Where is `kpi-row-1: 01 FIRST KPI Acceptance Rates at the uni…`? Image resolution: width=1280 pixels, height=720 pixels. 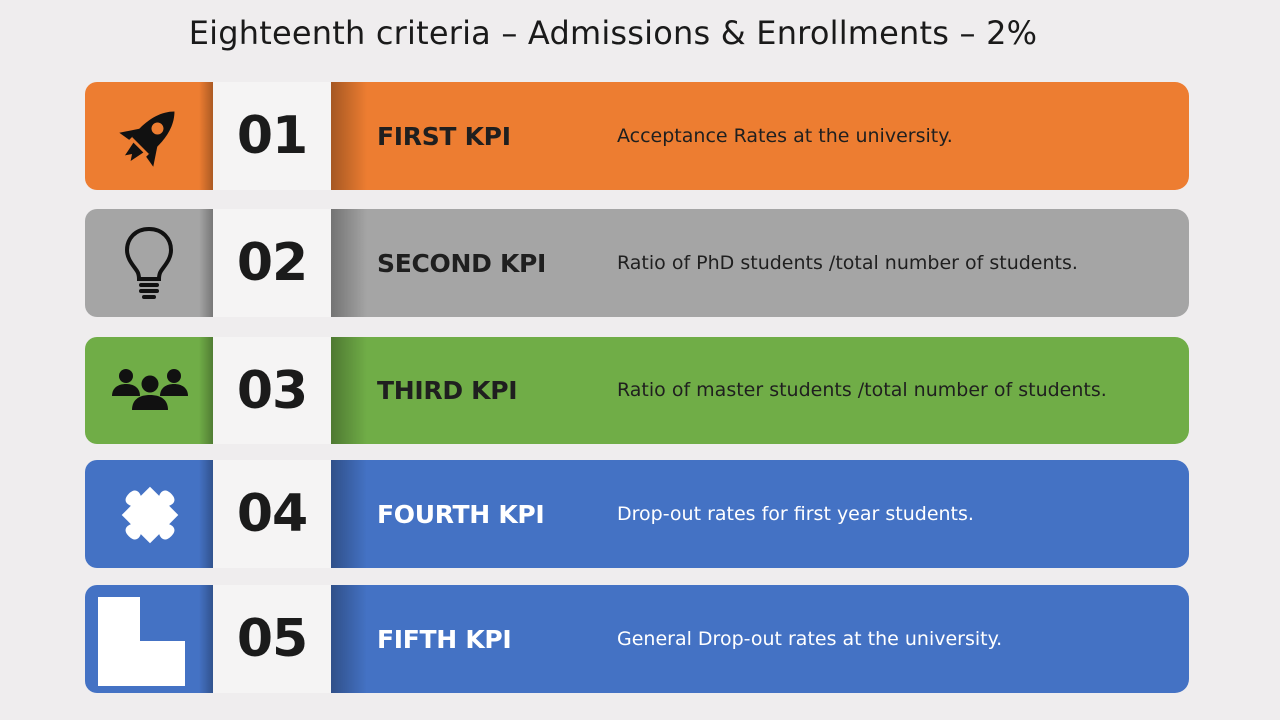
kpi-row-1: 01 FIRST KPI Acceptance Rates at the uni… is located at coordinates (637, 136).